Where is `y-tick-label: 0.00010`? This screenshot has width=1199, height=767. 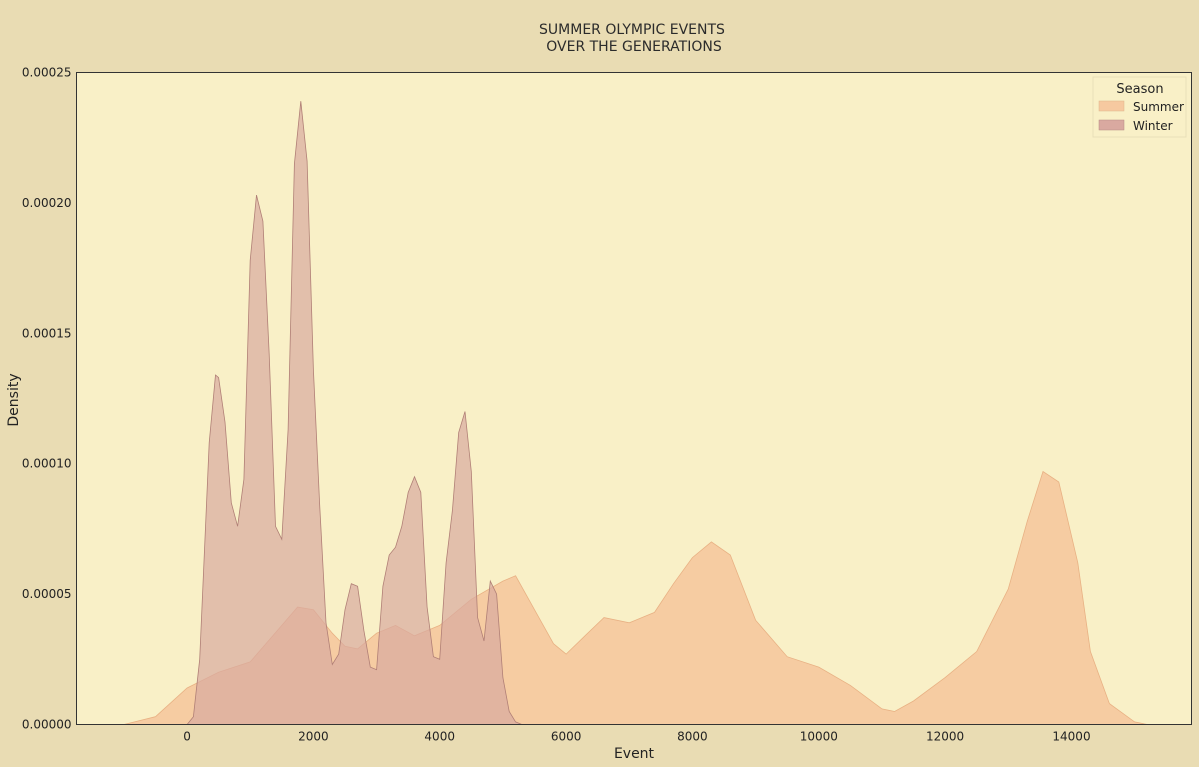
y-tick-label: 0.00010 is located at coordinates (47, 464).